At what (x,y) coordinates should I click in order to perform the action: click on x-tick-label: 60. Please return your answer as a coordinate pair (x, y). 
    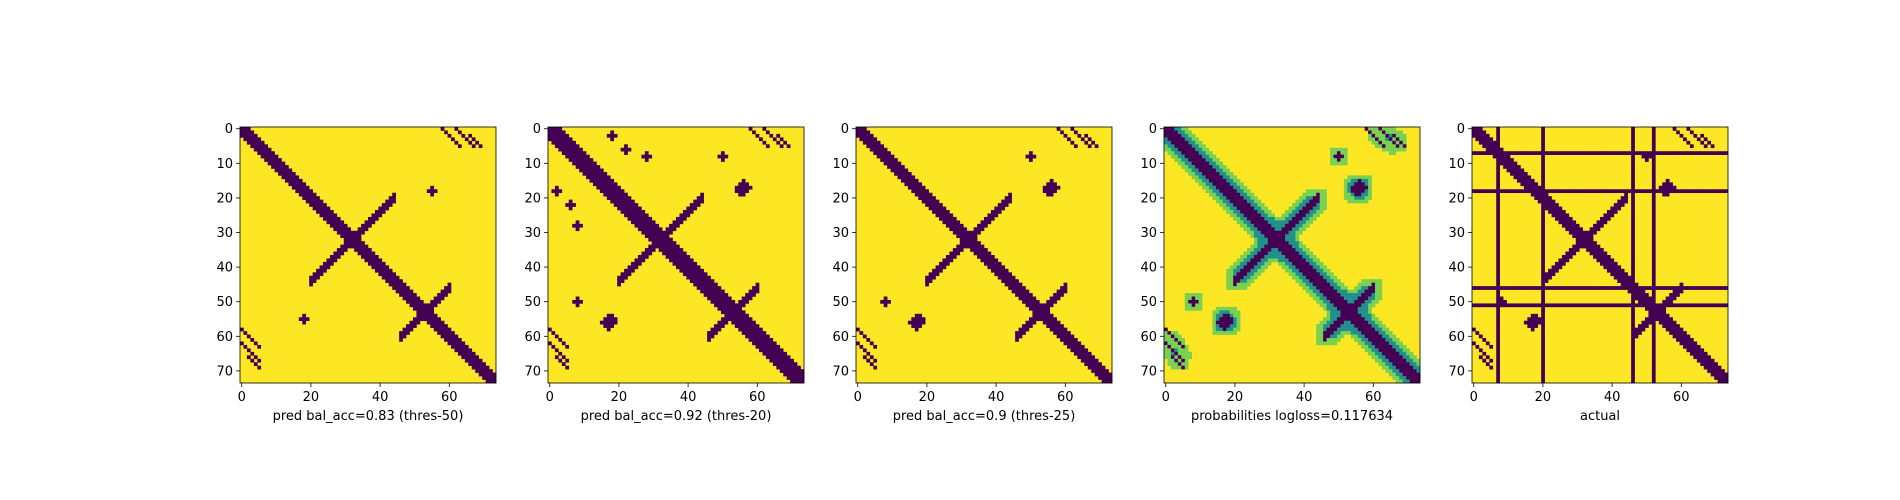
    Looking at the image, I should click on (449, 397).